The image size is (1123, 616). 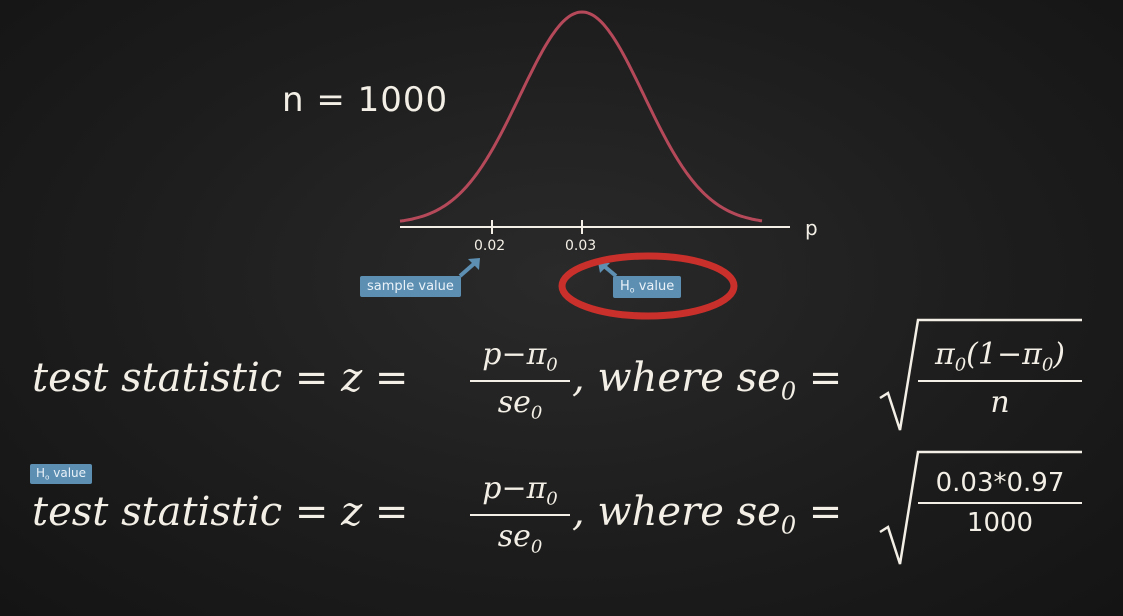 What do you see at coordinates (61, 474) in the screenshot?
I see `formula-2-h0-tag: Ho value` at bounding box center [61, 474].